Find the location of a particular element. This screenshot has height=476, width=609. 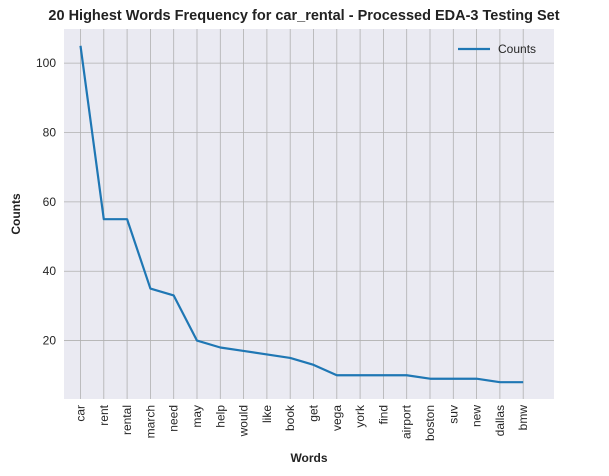

x-tick-label: suv is located at coordinates (453, 414).